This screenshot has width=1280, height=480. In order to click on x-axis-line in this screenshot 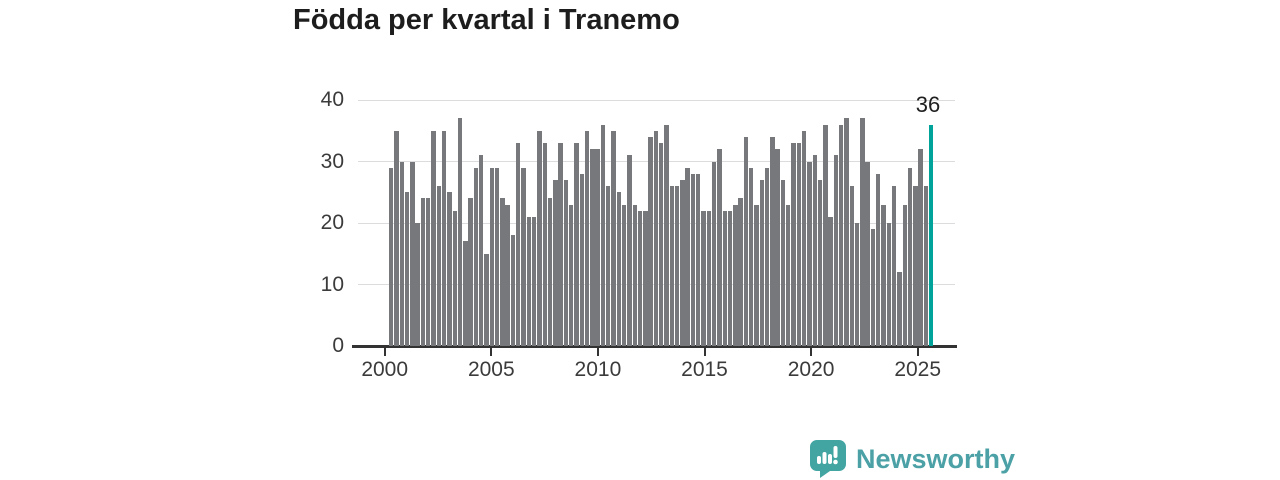, I will do `click(654, 346)`.